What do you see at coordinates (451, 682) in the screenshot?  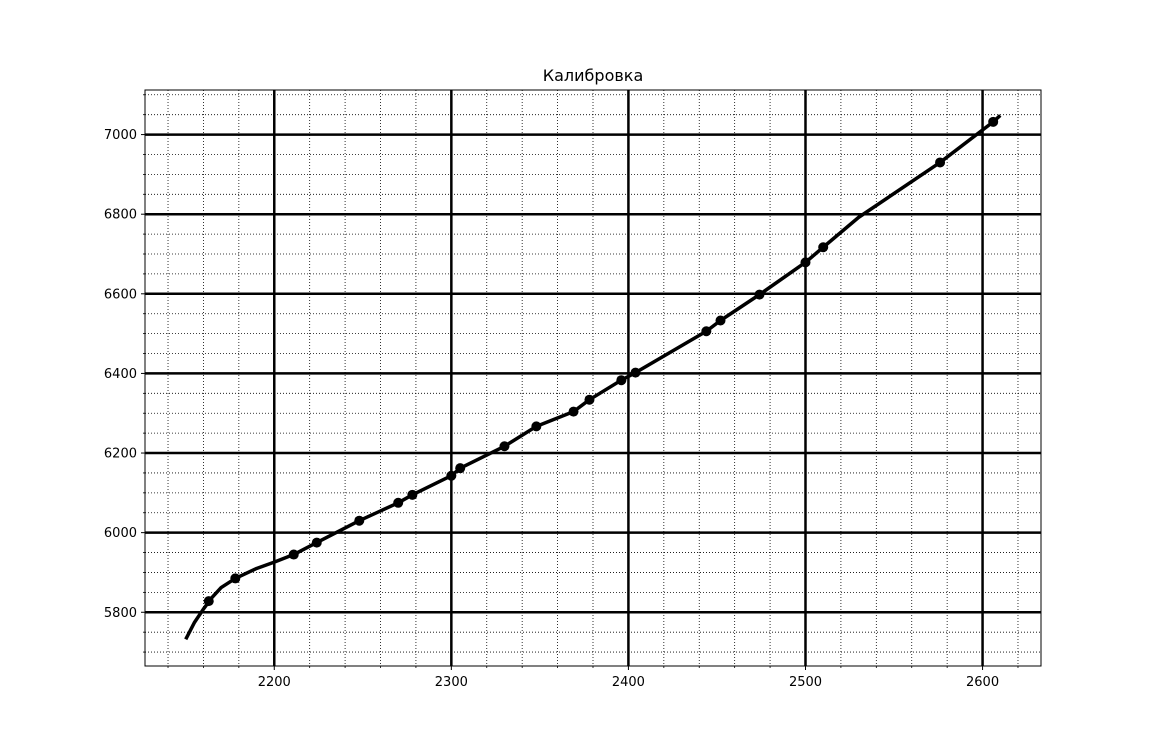 I see `x-tick-label: 2300` at bounding box center [451, 682].